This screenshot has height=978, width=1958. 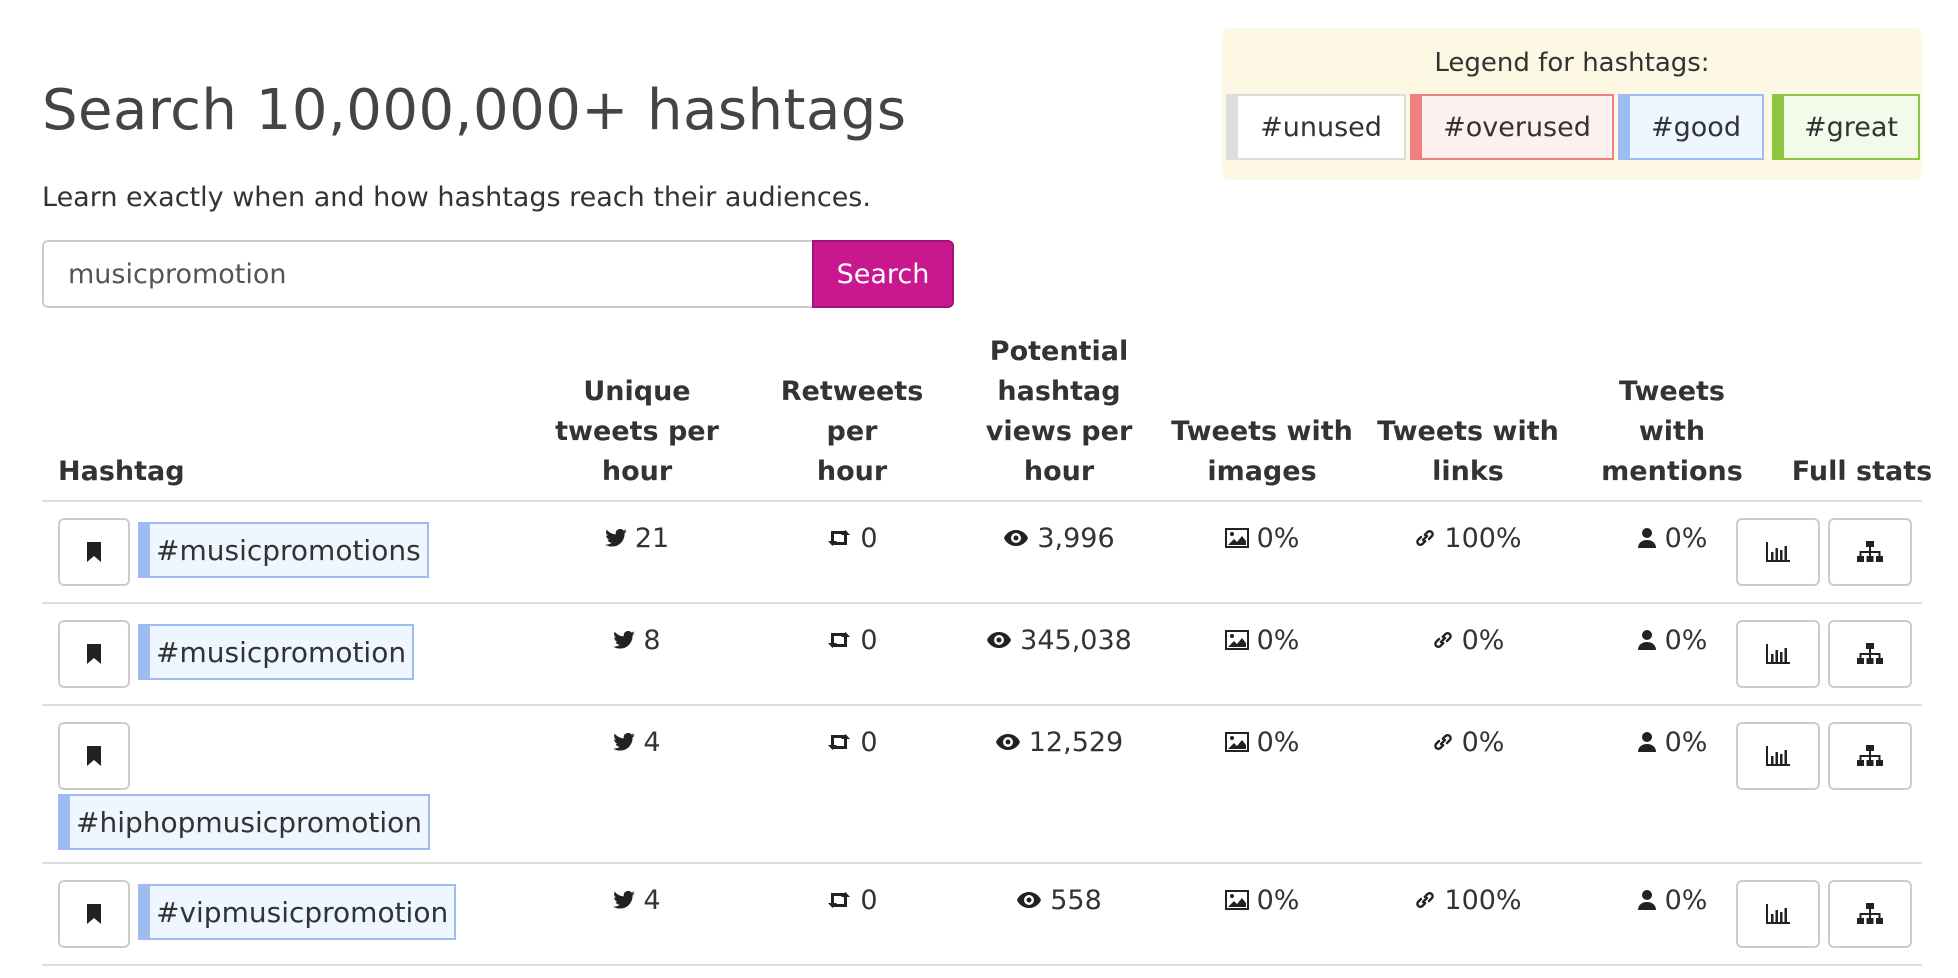 I want to click on header-line: views per, so click(x=1059, y=431).